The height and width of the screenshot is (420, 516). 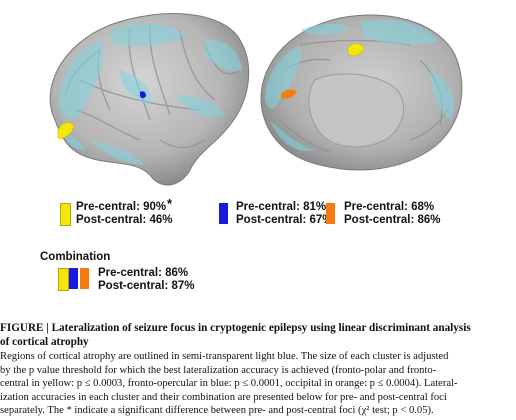 I want to click on combination-title: Combination, so click(x=75, y=257).